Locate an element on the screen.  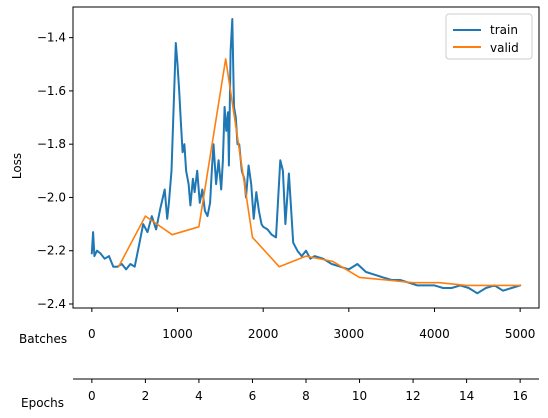
epochs-axis: 0 2 4 6 8 10 12 14 16 is located at coordinates (306, 390).